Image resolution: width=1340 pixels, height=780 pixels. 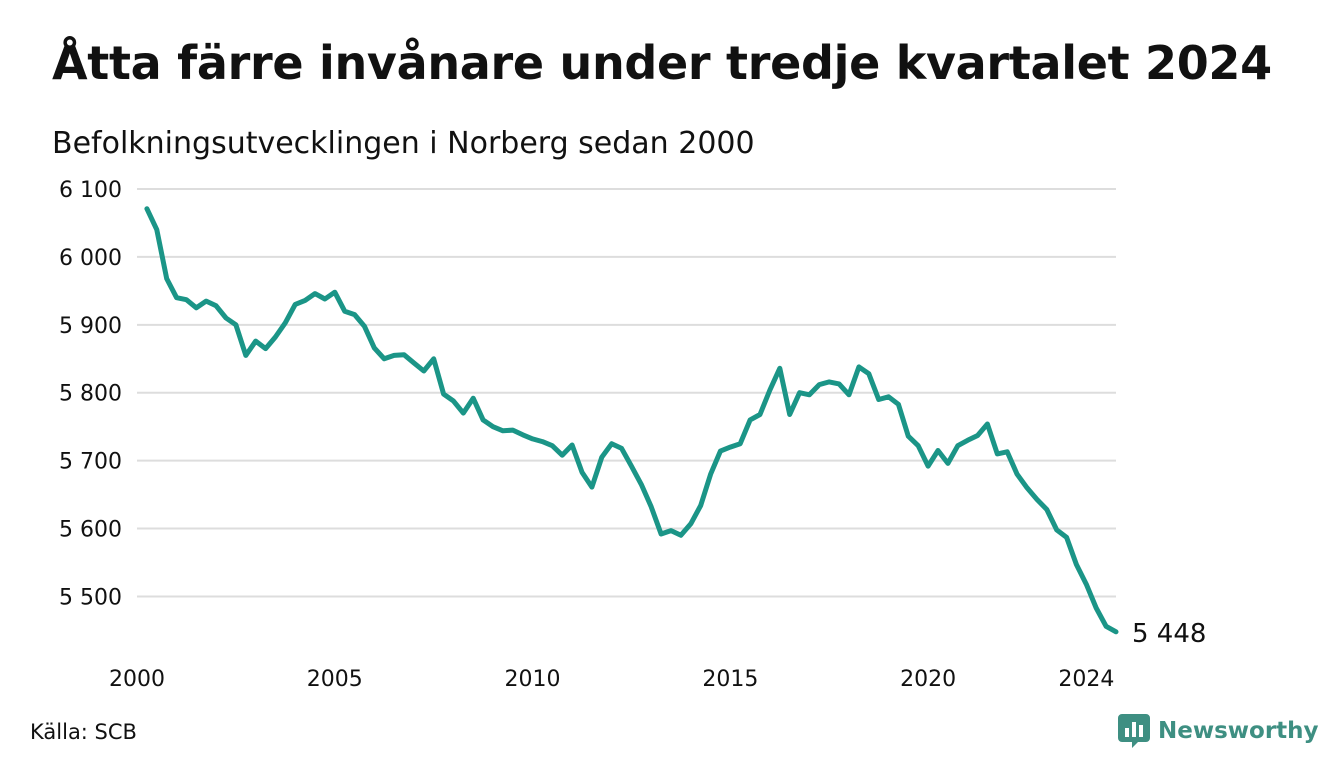 I want to click on x-tick-label: 2010, so click(x=533, y=679).